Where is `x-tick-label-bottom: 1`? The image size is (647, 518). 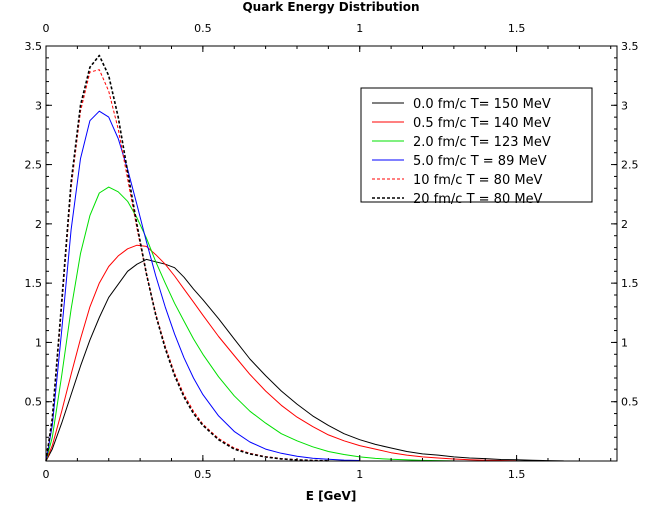 x-tick-label-bottom: 1 is located at coordinates (359, 474).